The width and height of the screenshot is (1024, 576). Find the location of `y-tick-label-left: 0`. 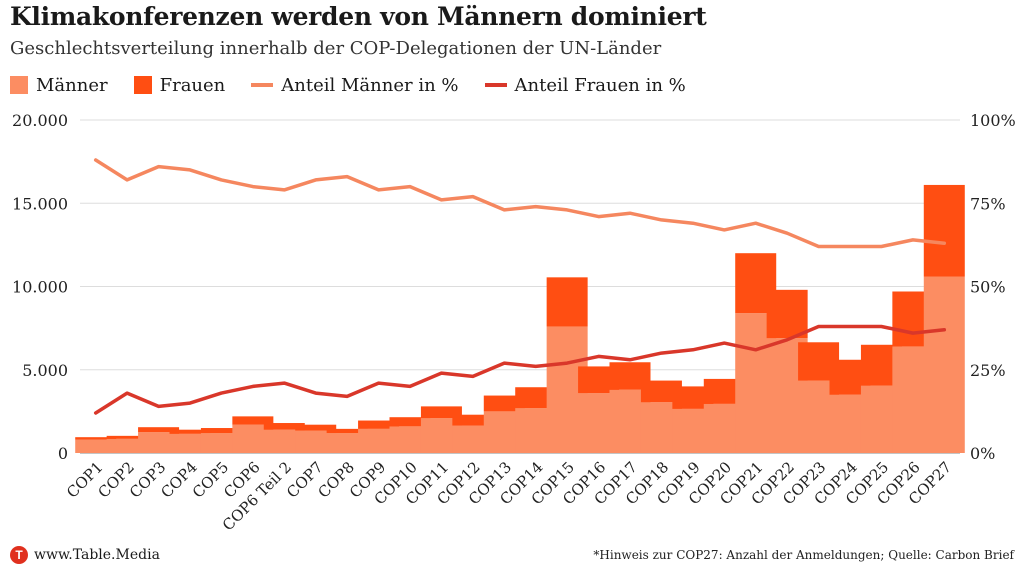

y-tick-label-left: 0 is located at coordinates (63, 453).